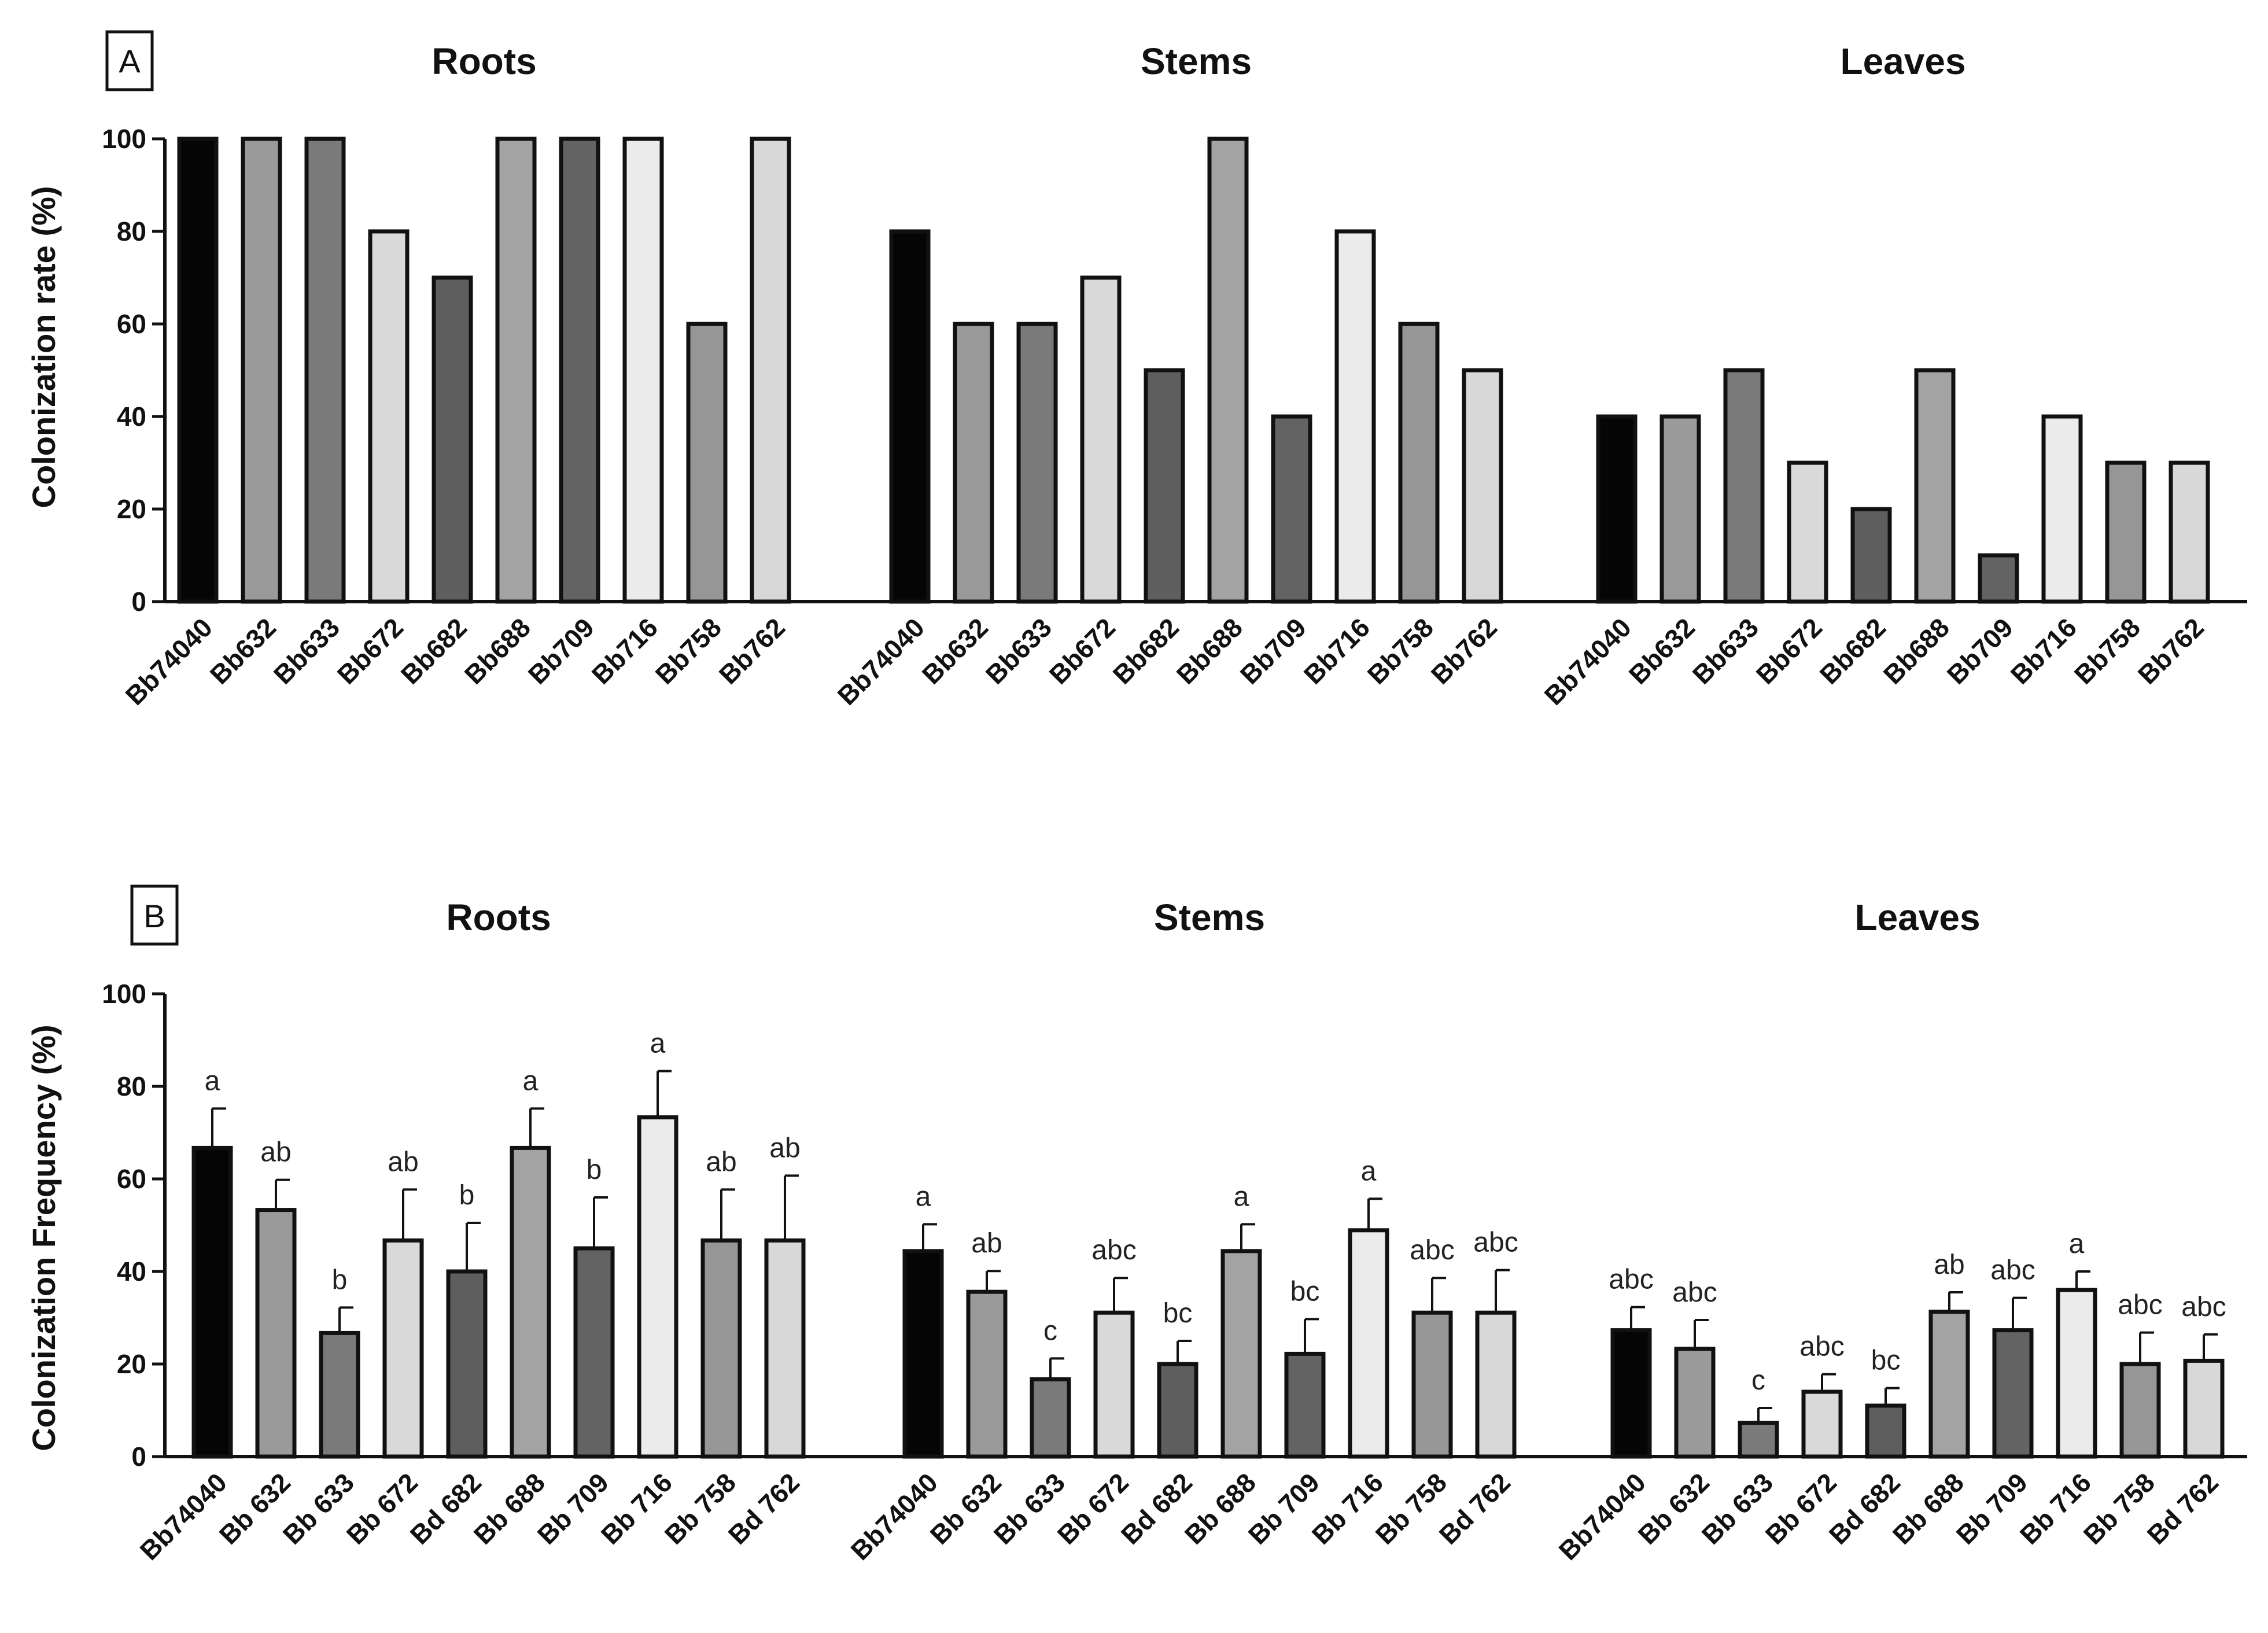 Image resolution: width=2268 pixels, height=1633 pixels. Describe the element at coordinates (763, 1509) in the screenshot. I see `panel-b-category-label: Bd 762` at that location.